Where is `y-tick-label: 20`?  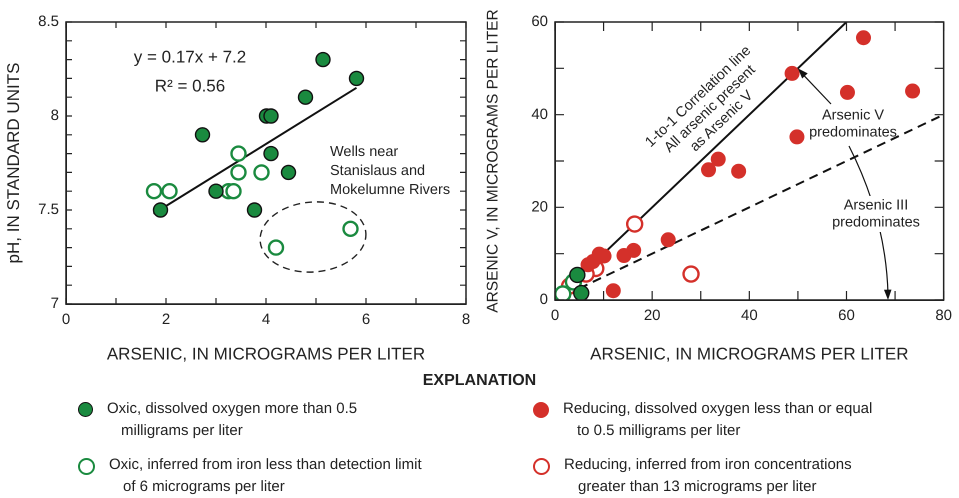
y-tick-label: 20 is located at coordinates (539, 207).